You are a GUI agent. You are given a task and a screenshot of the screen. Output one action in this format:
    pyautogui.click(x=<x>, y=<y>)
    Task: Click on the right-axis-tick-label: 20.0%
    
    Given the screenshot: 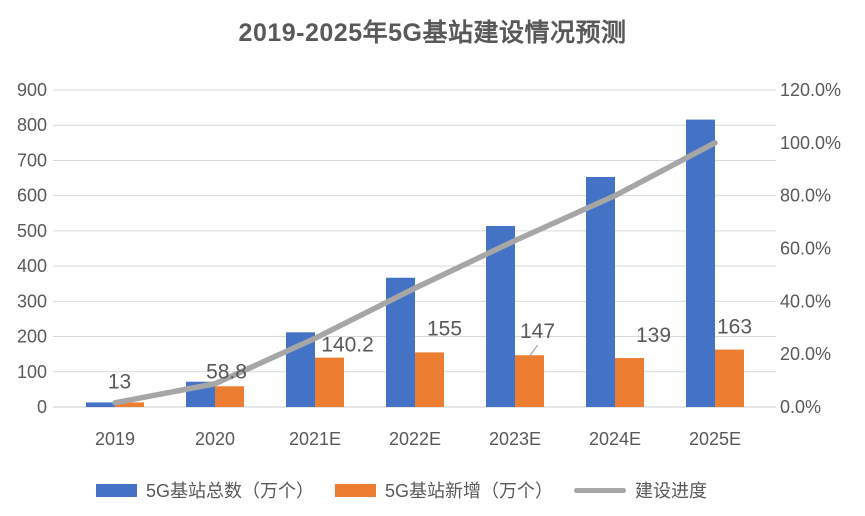 What is the action you would take?
    pyautogui.click(x=805, y=354)
    